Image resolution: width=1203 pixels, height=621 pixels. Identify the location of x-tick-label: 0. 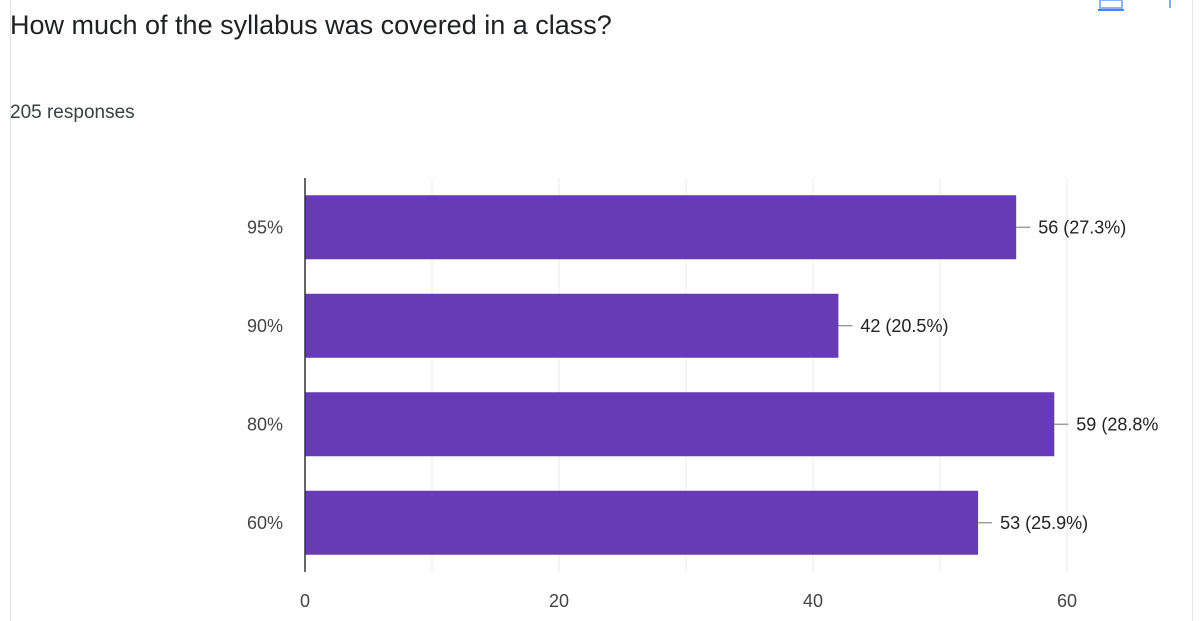
(305, 601).